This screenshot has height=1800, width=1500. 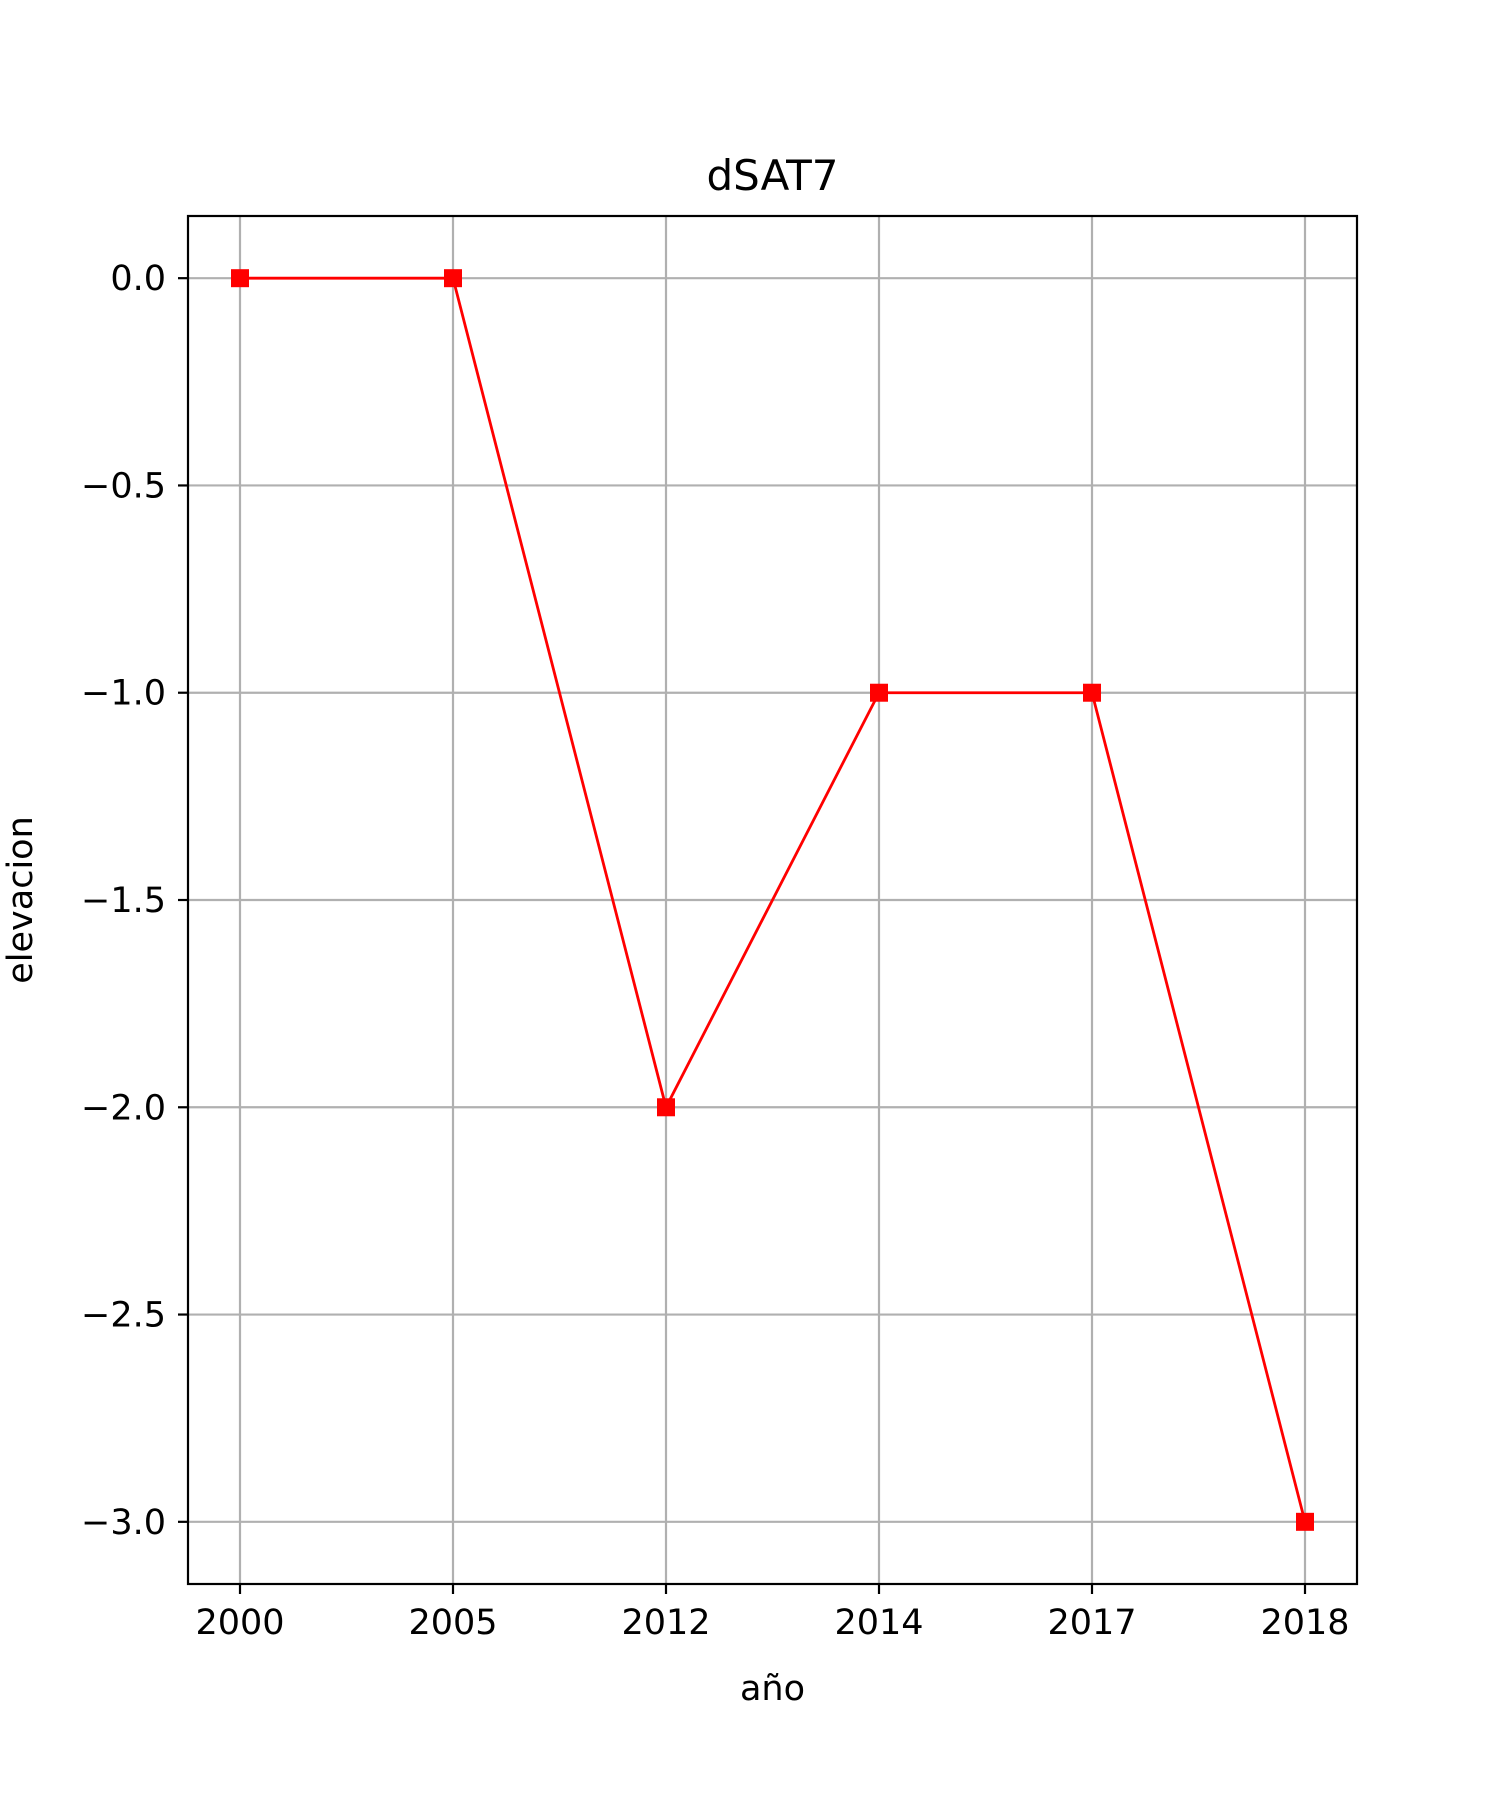 I want to click on y-tick-label: −0.5, so click(x=123, y=486).